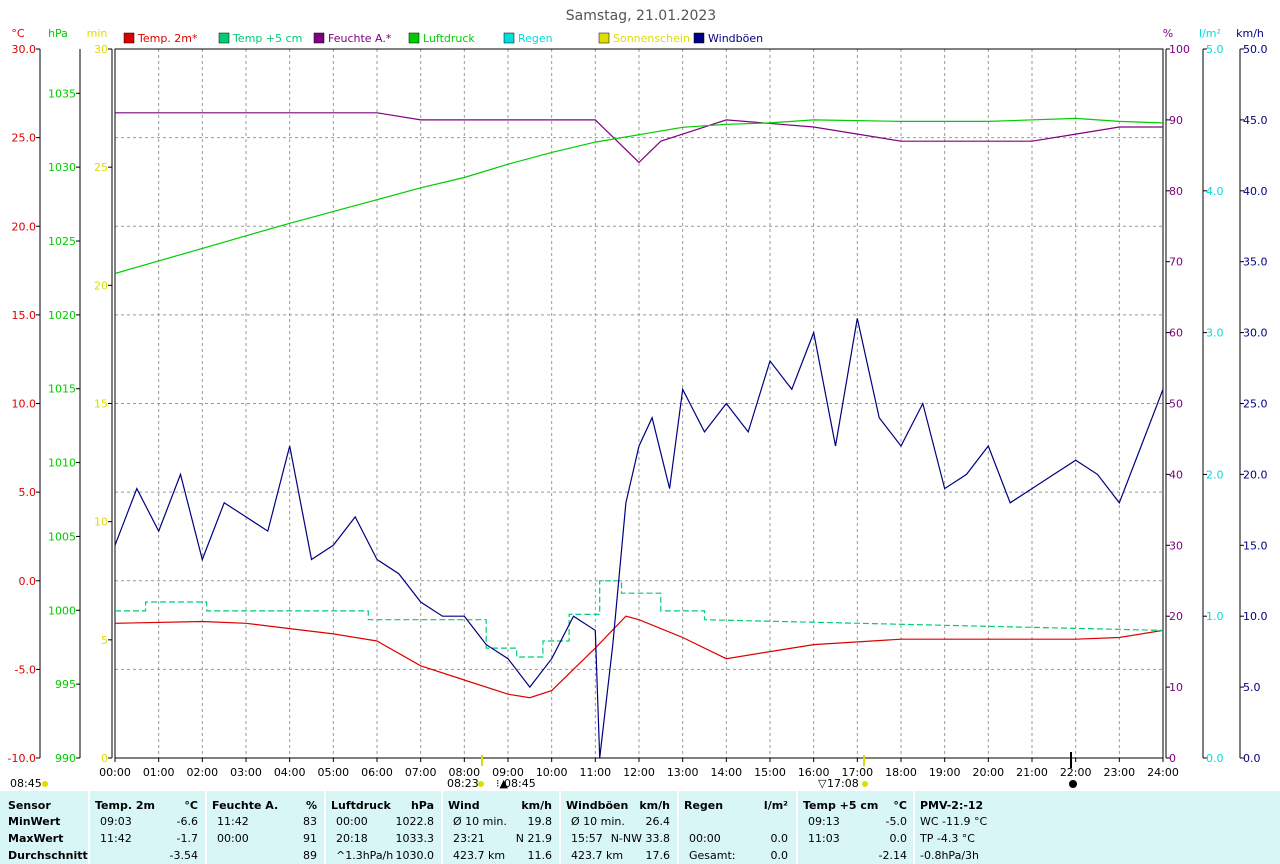 The width and height of the screenshot is (1280, 864). I want to click on temp-tick-label: 30.0, so click(24, 49).